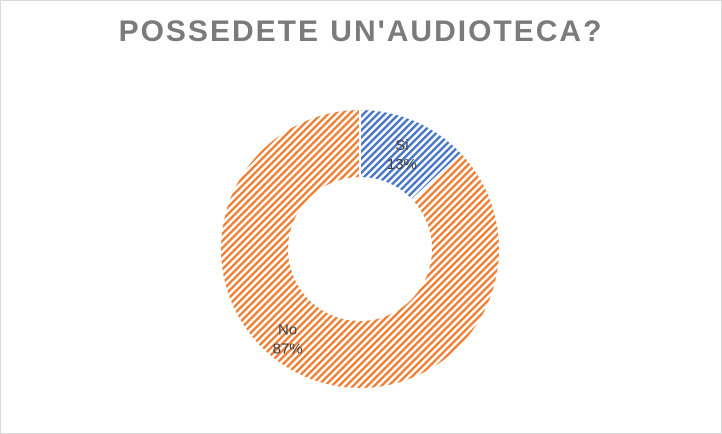  What do you see at coordinates (288, 348) in the screenshot?
I see `slice-value-label-no: 87%` at bounding box center [288, 348].